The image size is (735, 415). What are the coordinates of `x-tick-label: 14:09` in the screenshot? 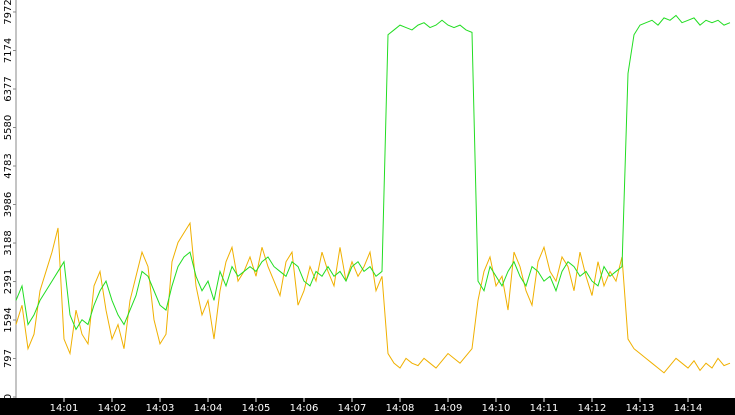 It's located at (448, 408).